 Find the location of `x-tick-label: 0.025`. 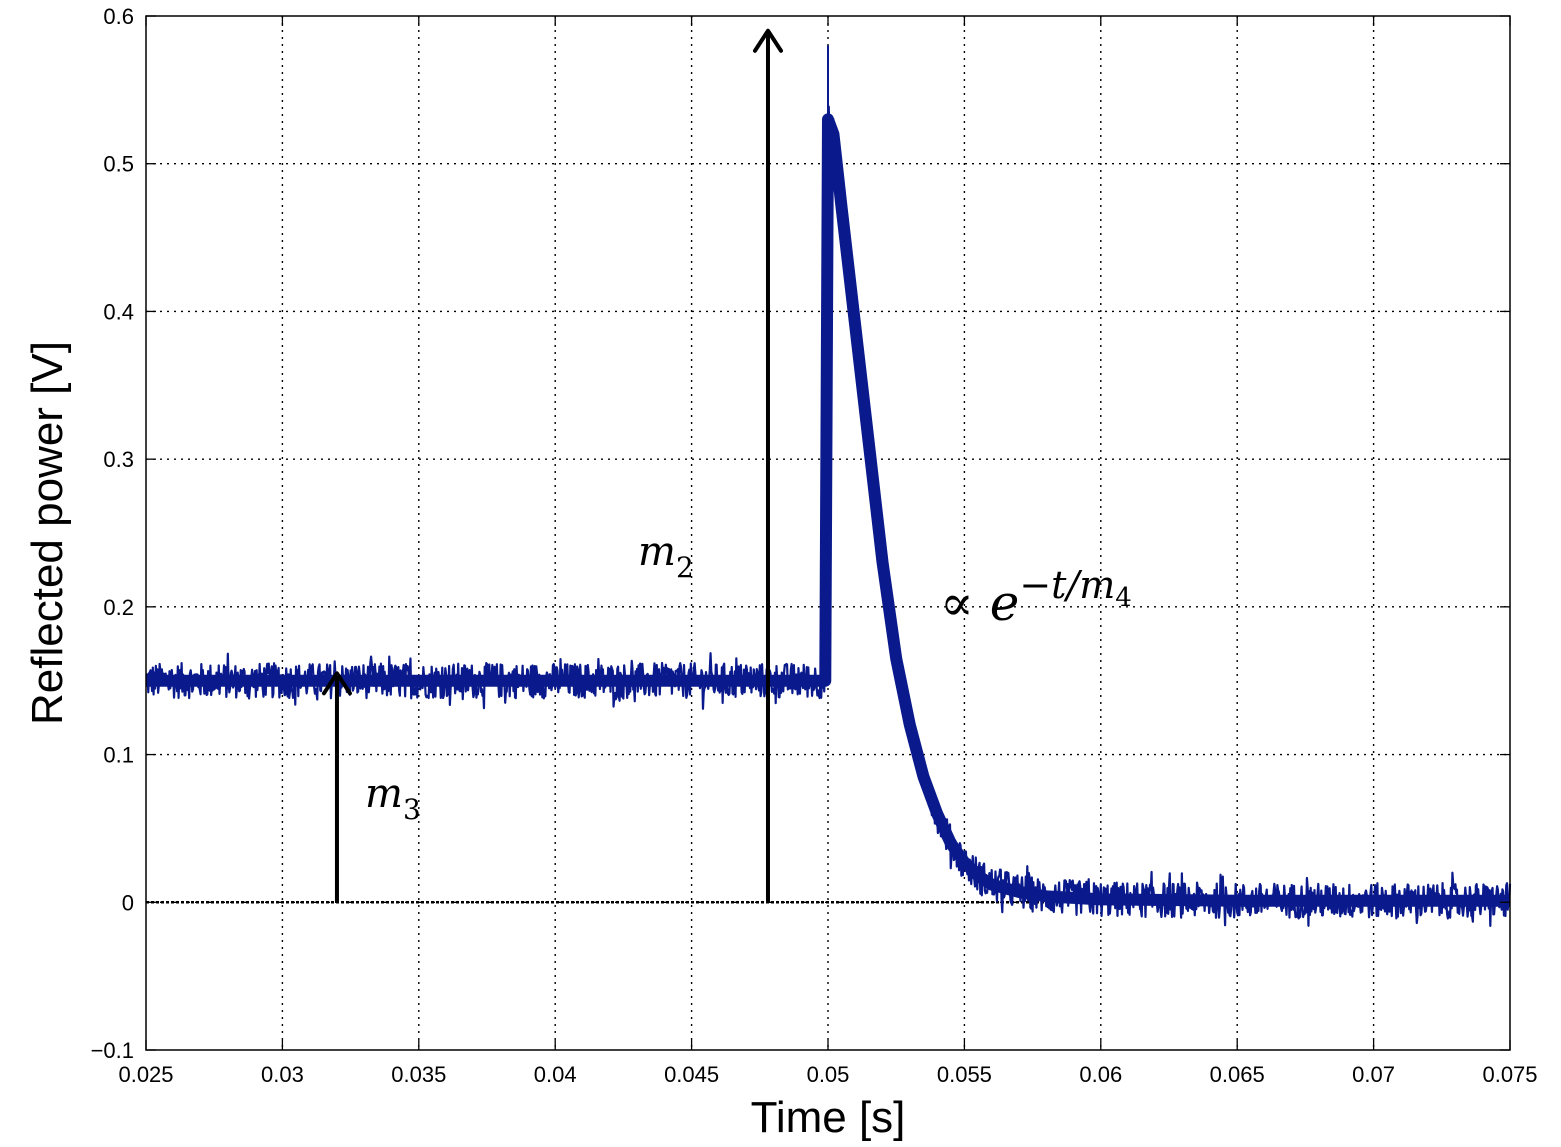

x-tick-label: 0.025 is located at coordinates (145, 1074).